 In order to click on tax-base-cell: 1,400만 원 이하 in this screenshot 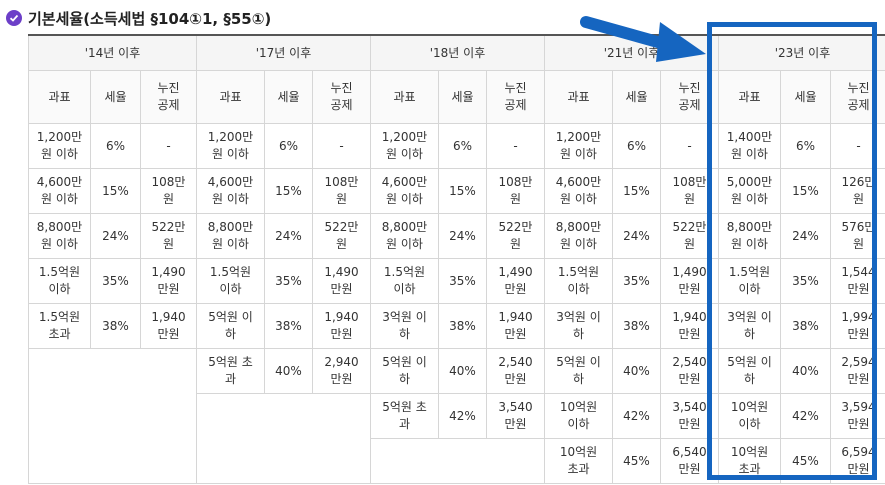, I will do `click(749, 146)`.